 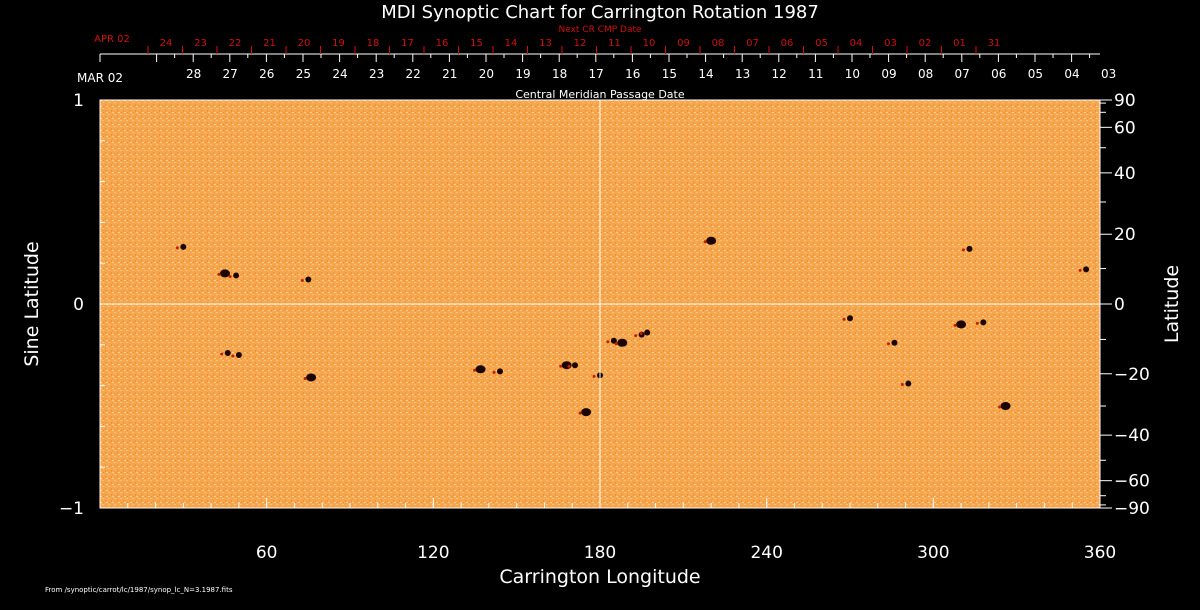 I want to click on next-axis-date: 22, so click(x=235, y=43).